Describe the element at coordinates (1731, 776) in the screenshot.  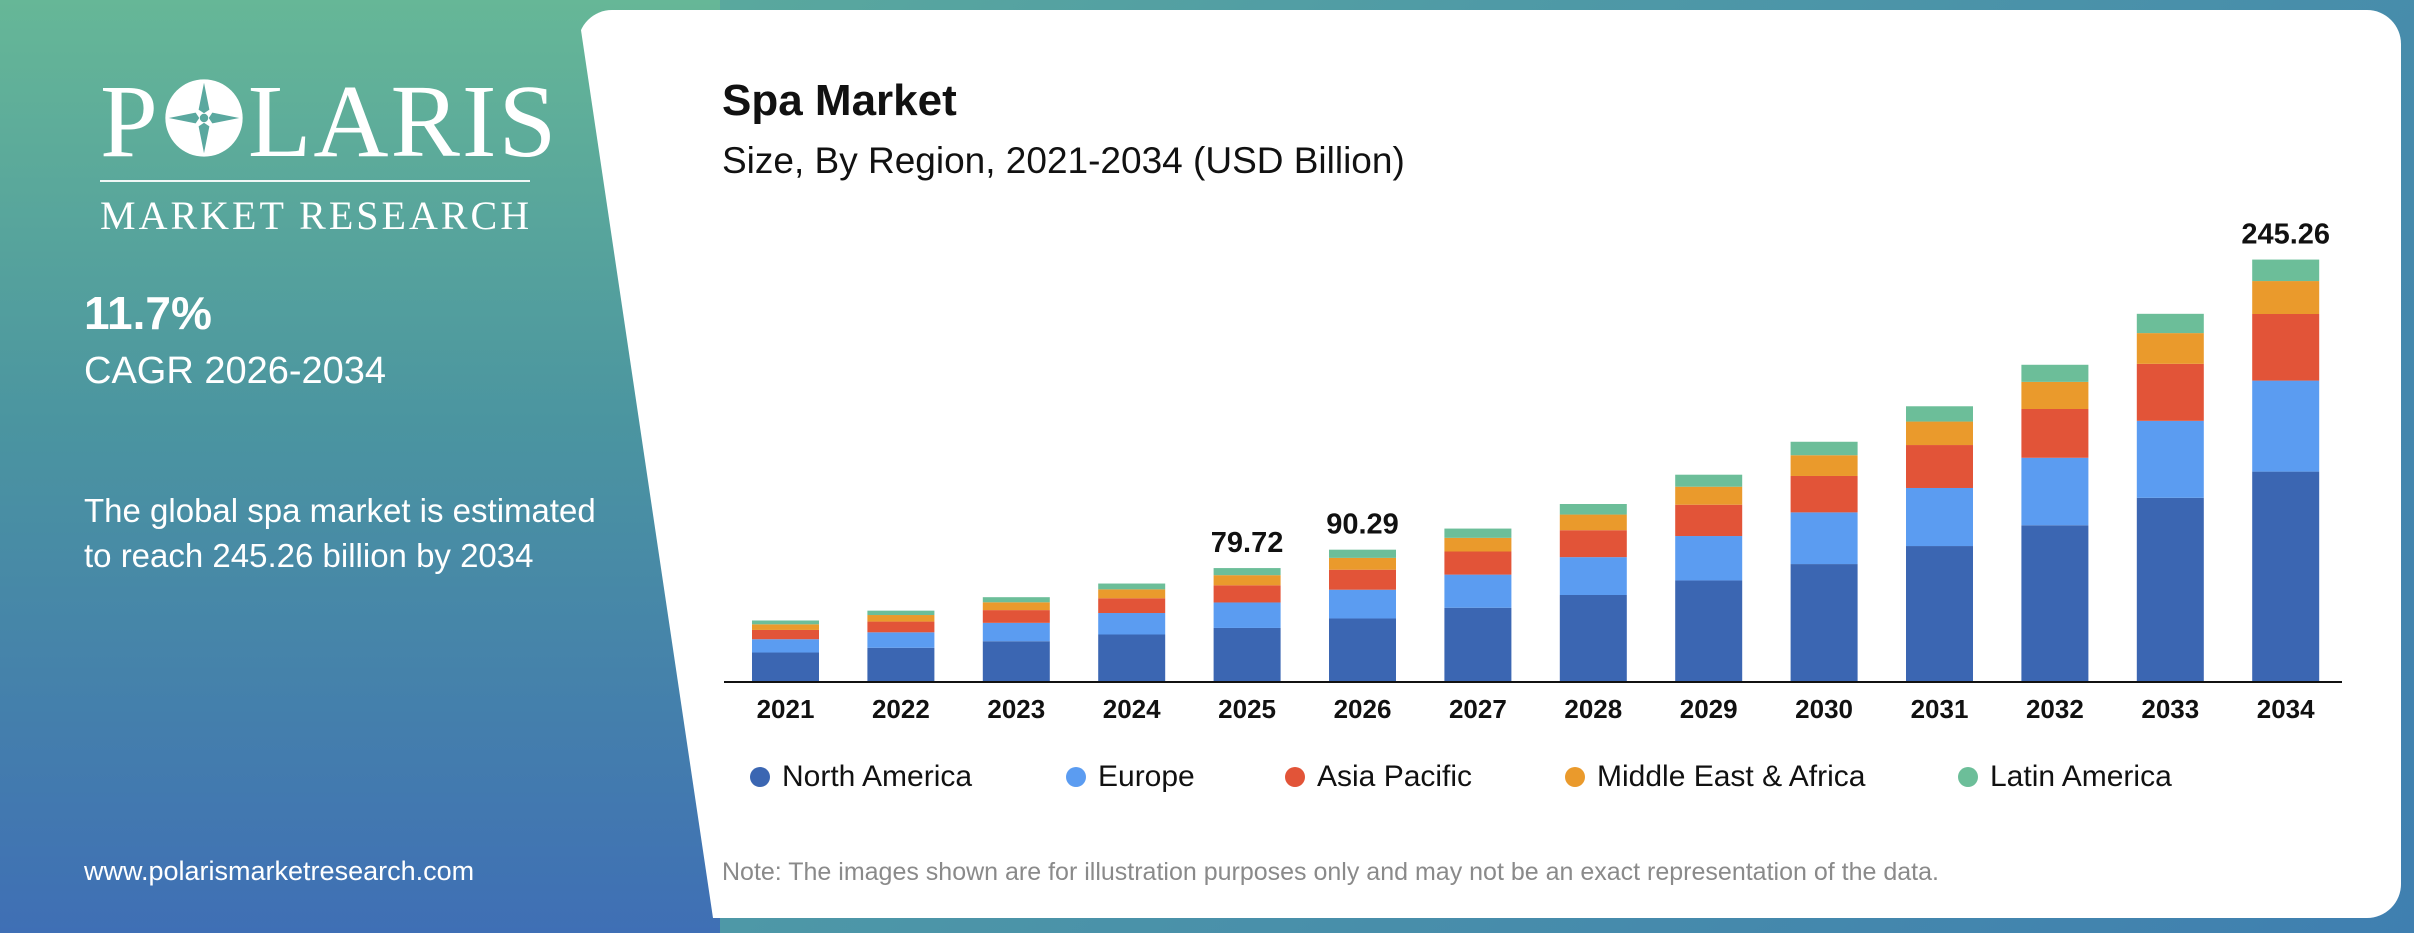
I see `legend-label: Middle East & Africa` at that location.